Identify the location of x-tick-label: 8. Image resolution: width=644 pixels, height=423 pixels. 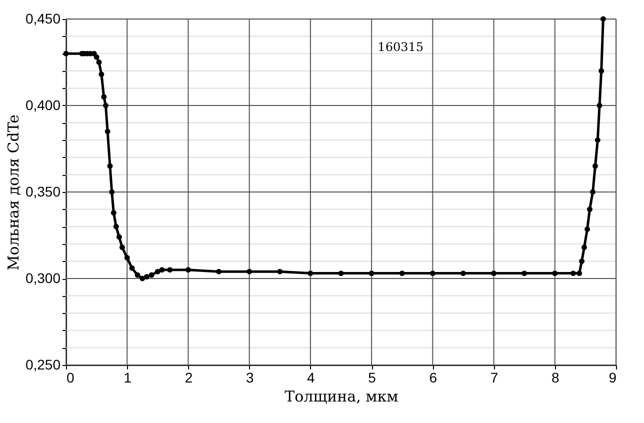
(555, 378).